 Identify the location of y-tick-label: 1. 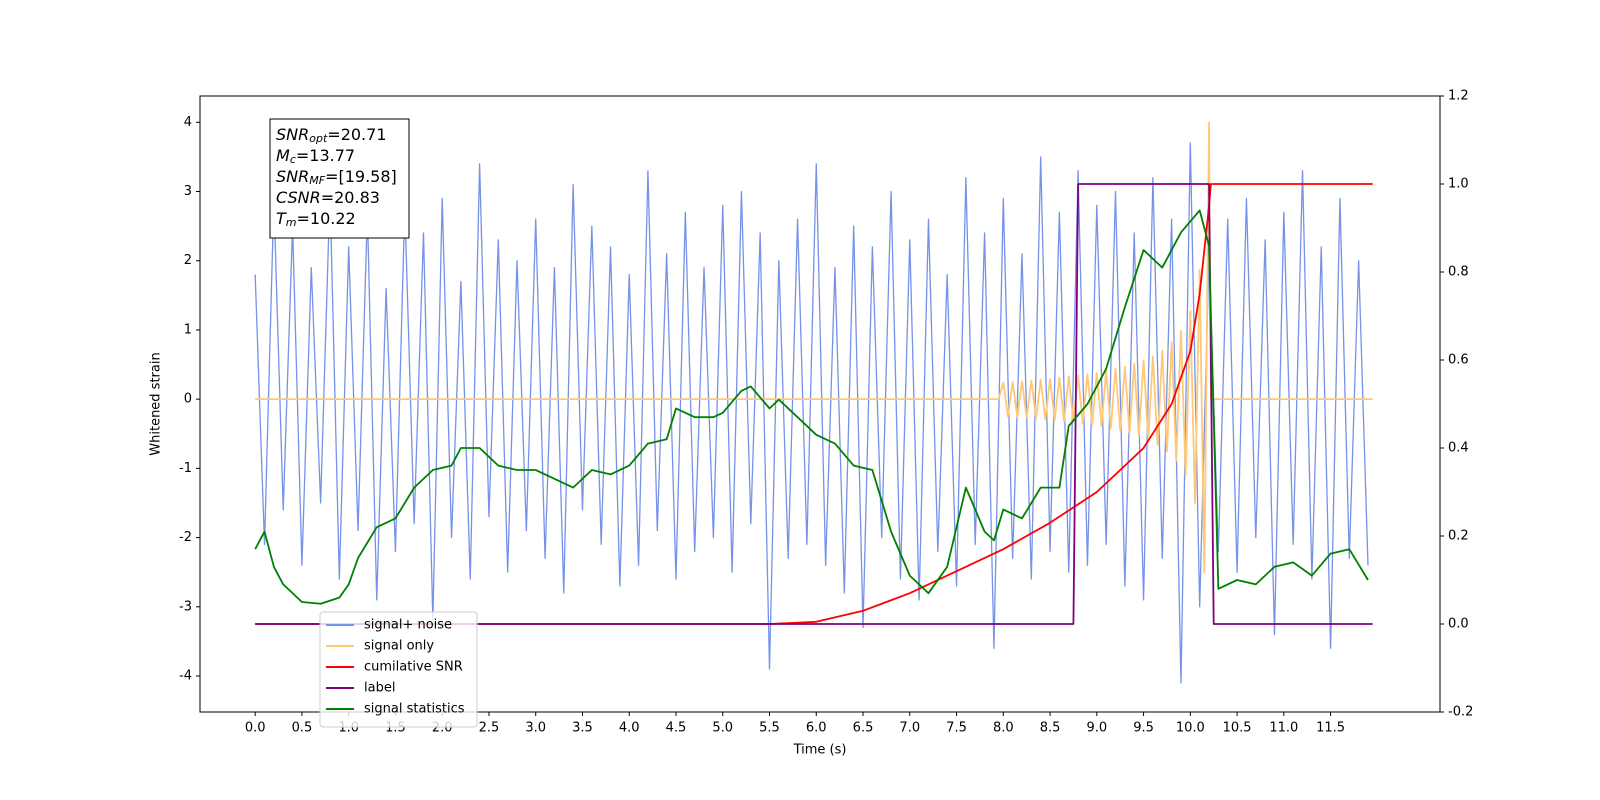
(188, 329).